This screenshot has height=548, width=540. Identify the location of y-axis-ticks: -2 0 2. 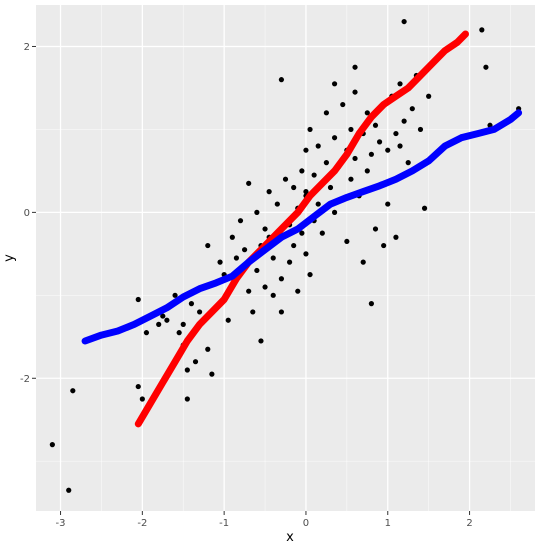
(28, 213).